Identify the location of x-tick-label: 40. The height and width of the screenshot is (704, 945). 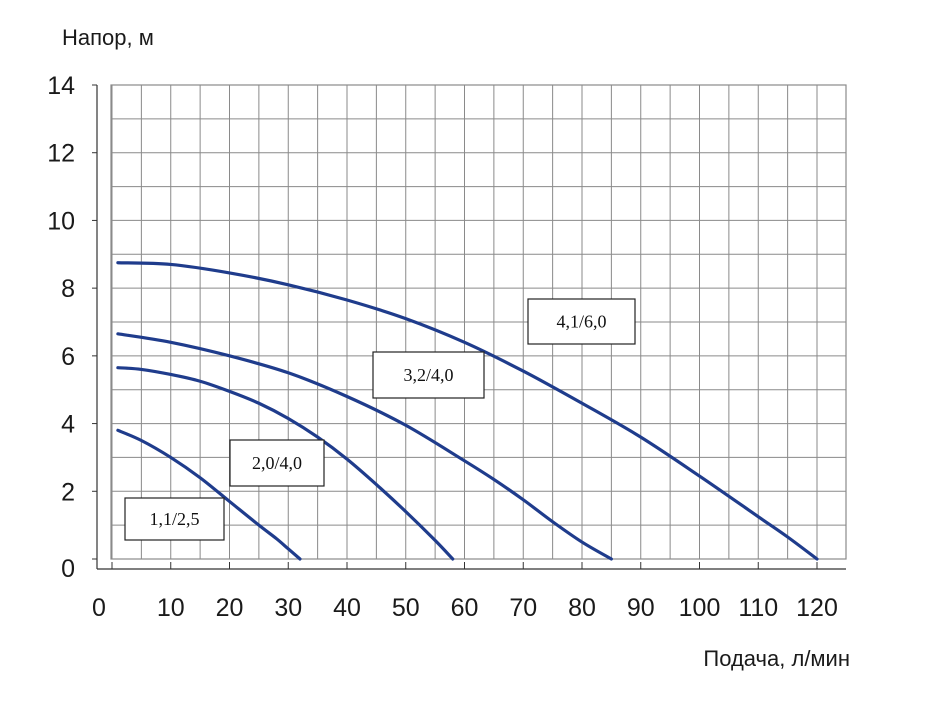
(347, 608).